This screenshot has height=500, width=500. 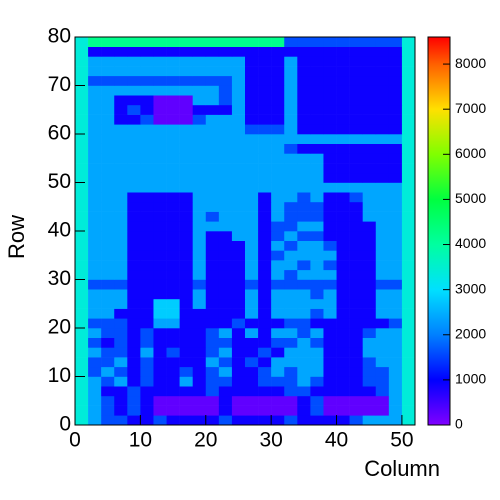 I want to click on x-tick-label: 40, so click(x=336, y=440).